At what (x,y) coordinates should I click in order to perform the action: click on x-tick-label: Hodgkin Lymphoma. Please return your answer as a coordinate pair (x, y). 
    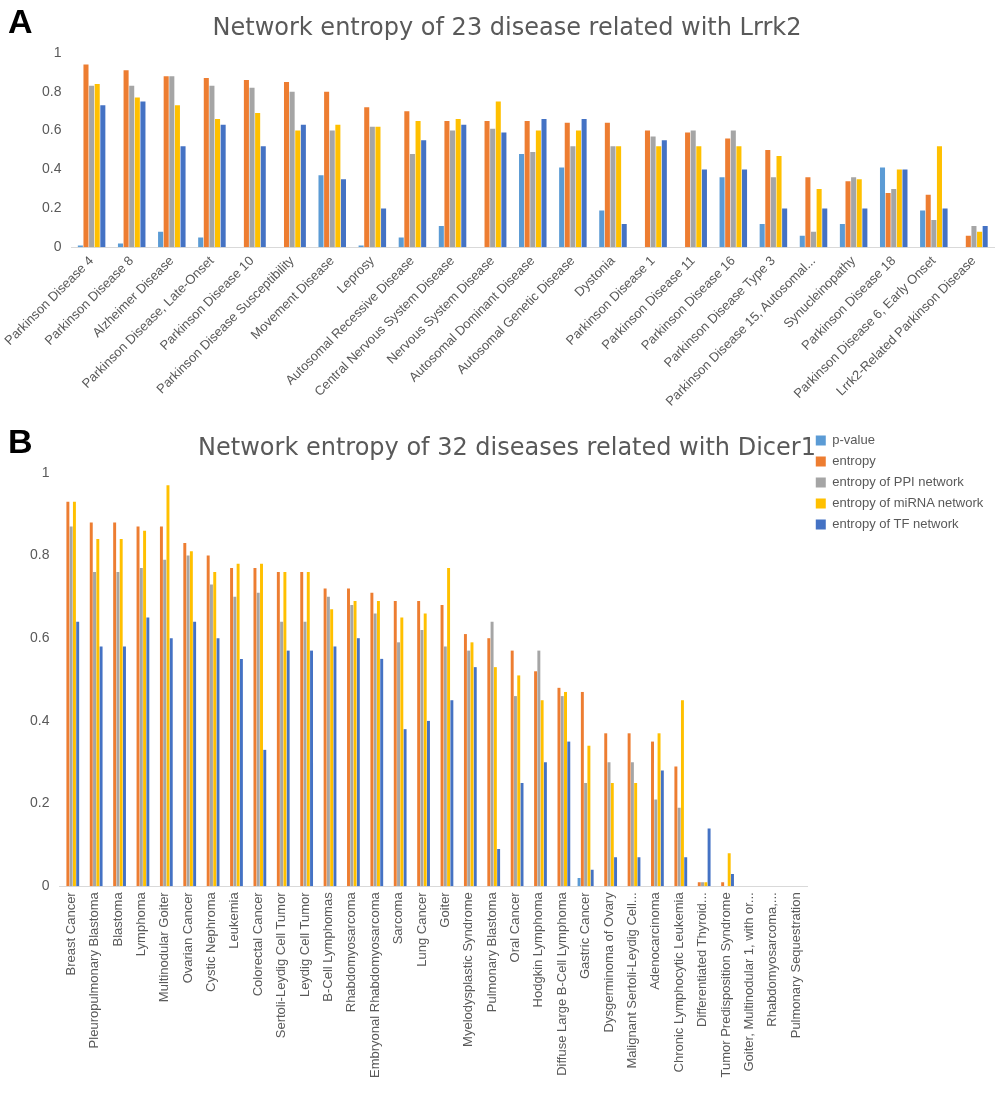
    Looking at the image, I should click on (538, 949).